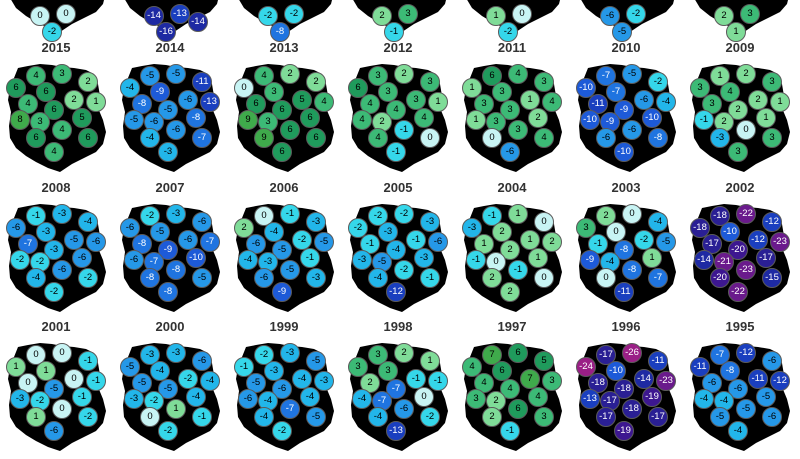 The image size is (800, 459). I want to click on year-map-panel: 0 0 -2, so click(56, 21).